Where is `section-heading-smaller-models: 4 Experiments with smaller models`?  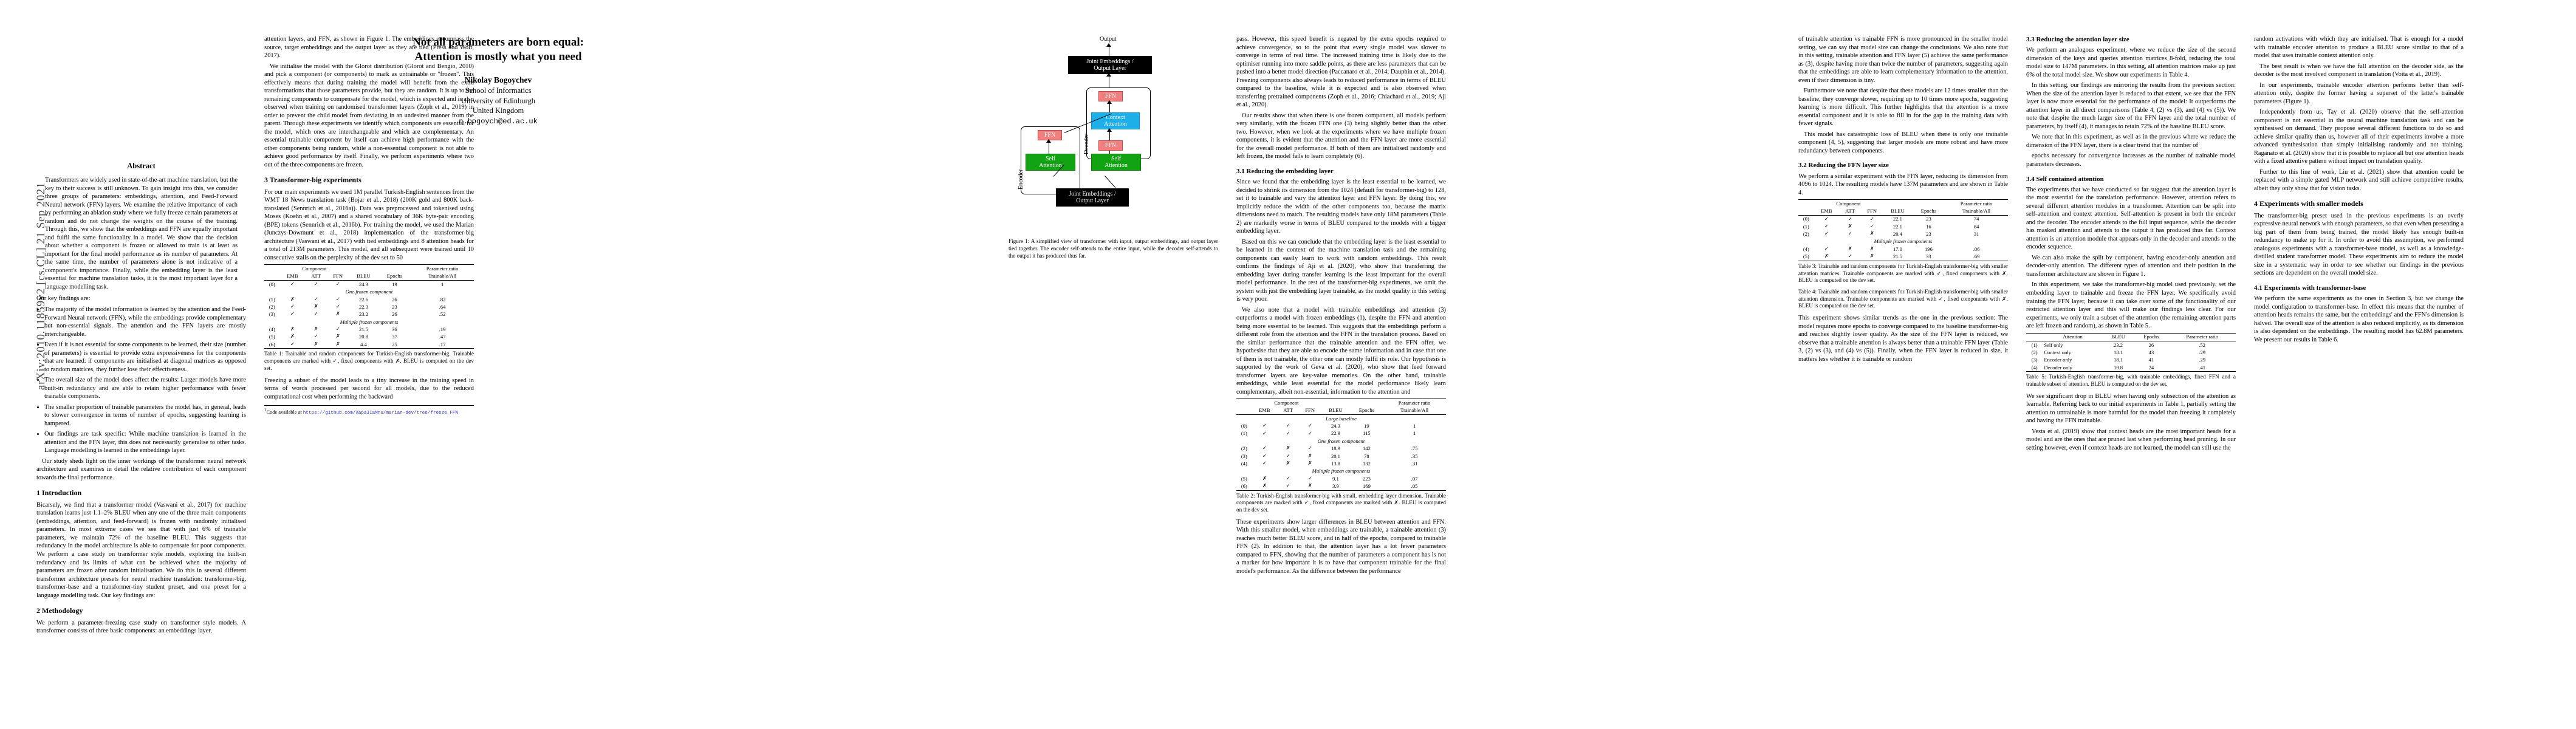
section-heading-smaller-models: 4 Experiments with smaller models is located at coordinates (2308, 204).